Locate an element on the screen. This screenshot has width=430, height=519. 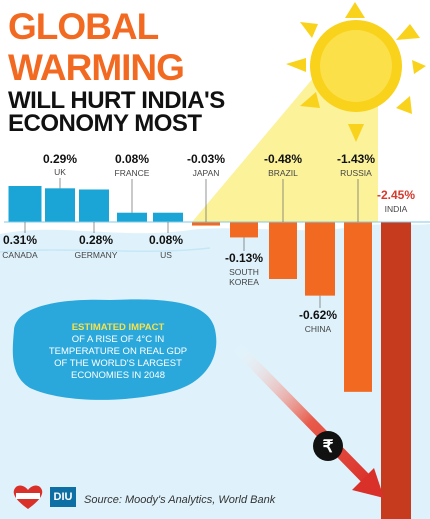
bar-canada is located at coordinates (25, 204).